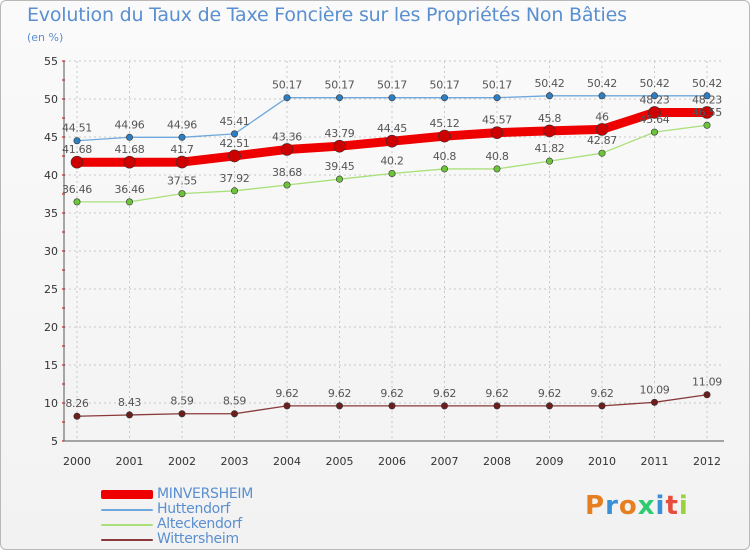  What do you see at coordinates (77, 128) in the screenshot?
I see `data-label: 44.51` at bounding box center [77, 128].